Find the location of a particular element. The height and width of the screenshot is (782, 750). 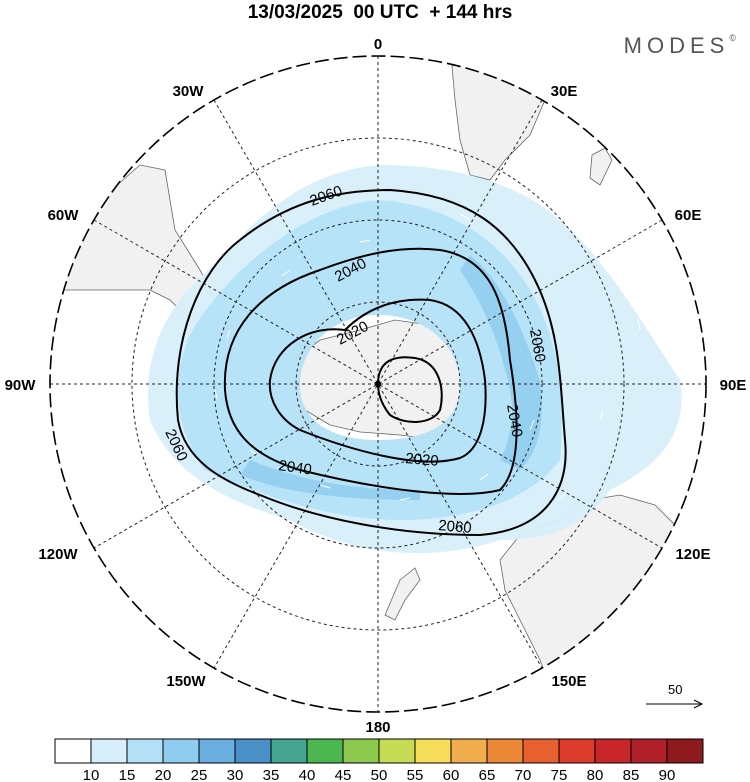

colorbar-tick-label: 10 is located at coordinates (91, 774).